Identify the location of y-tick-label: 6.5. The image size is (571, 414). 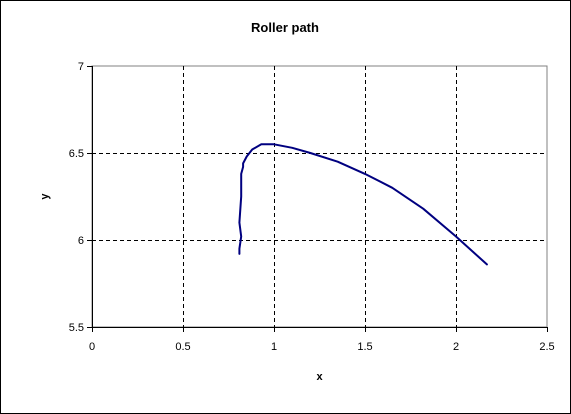
(76, 154).